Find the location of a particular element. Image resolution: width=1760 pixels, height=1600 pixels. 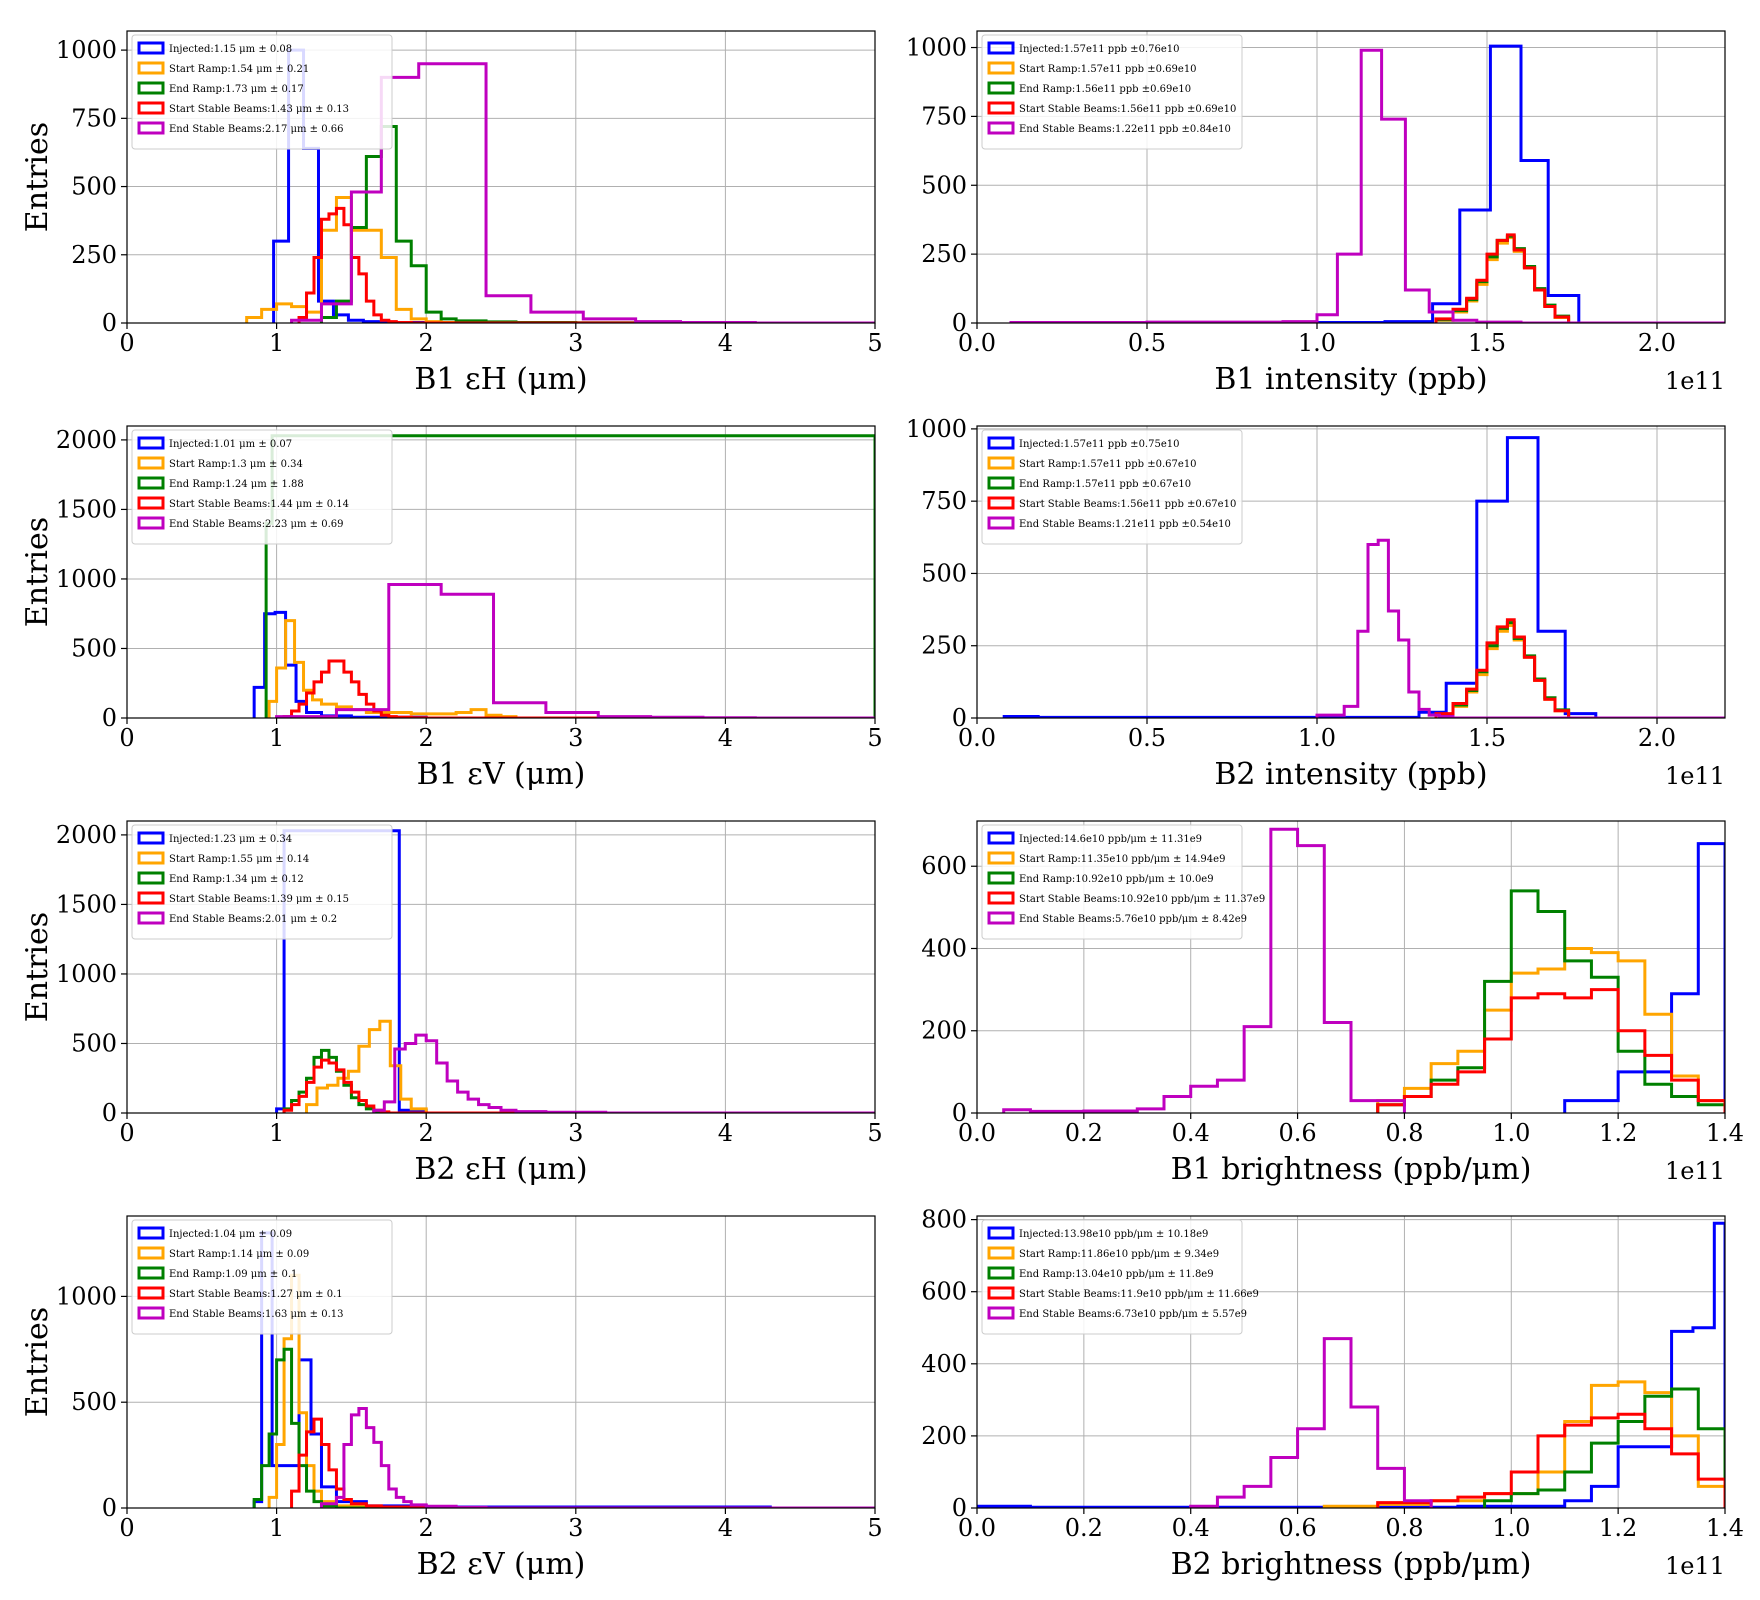

x-axis-label: B1 brightness (ppb/μm) is located at coordinates (1351, 1169).